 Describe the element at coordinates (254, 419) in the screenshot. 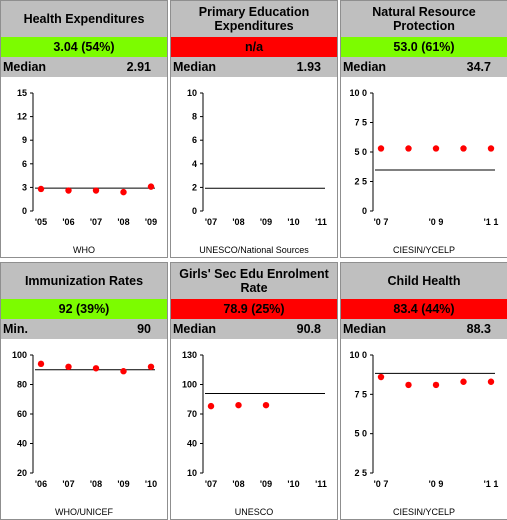

I see `trend-chart: 10 40 70 100 130 '07 '08 '09 '10 '11` at that location.